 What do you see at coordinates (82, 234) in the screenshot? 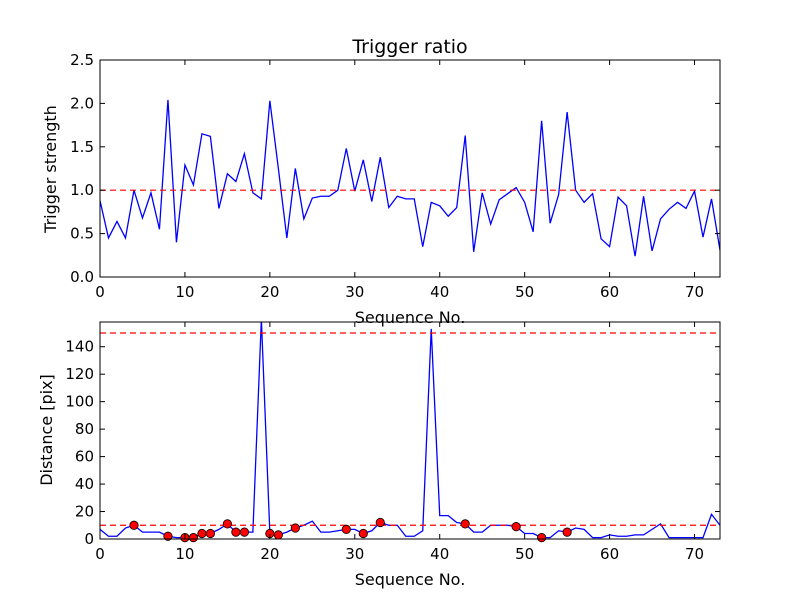
I see `plot1-ytick-label: 0.5` at bounding box center [82, 234].